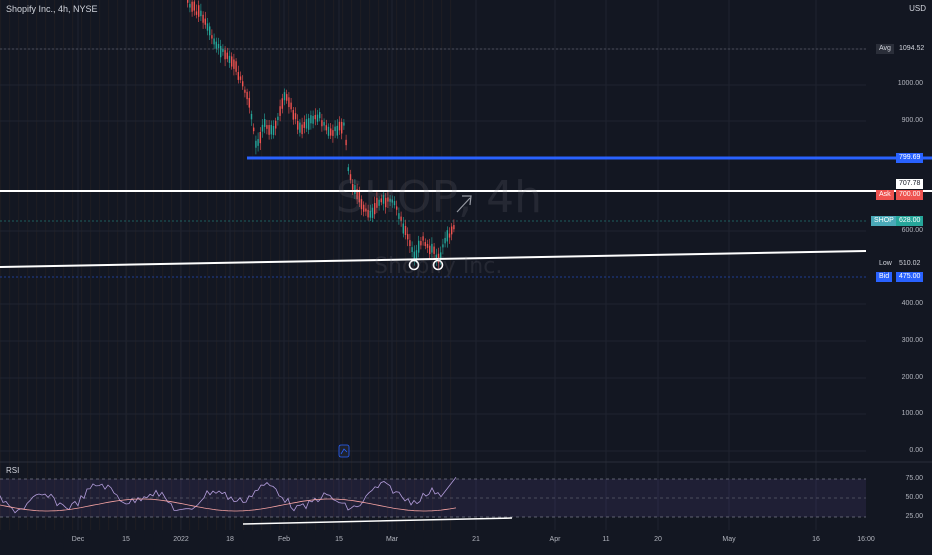 The width and height of the screenshot is (932, 555). What do you see at coordinates (912, 413) in the screenshot?
I see `price-axis-label: 100.00` at bounding box center [912, 413].